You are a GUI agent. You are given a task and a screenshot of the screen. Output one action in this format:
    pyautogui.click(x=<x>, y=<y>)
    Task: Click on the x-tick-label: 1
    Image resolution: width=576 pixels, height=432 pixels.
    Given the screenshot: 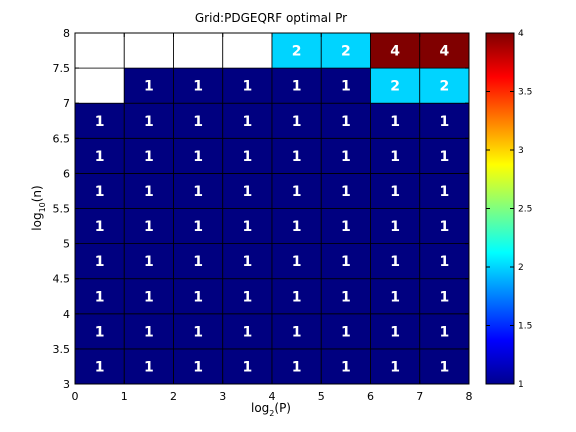 What is the action you would take?
    pyautogui.click(x=124, y=396)
    